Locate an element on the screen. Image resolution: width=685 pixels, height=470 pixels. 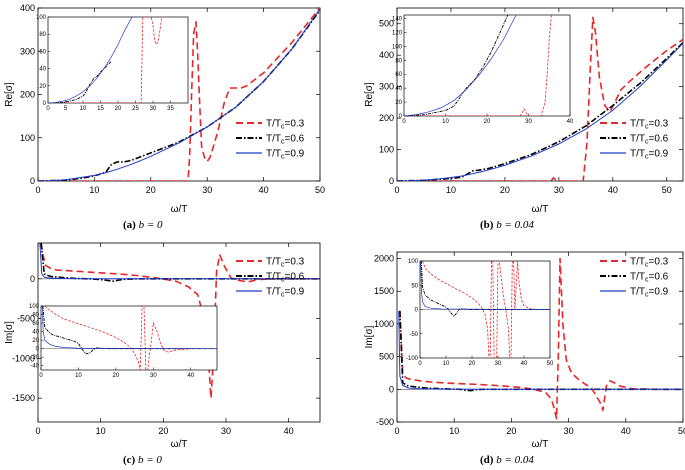
y-tick-label: 1000 is located at coordinates (384, 324).